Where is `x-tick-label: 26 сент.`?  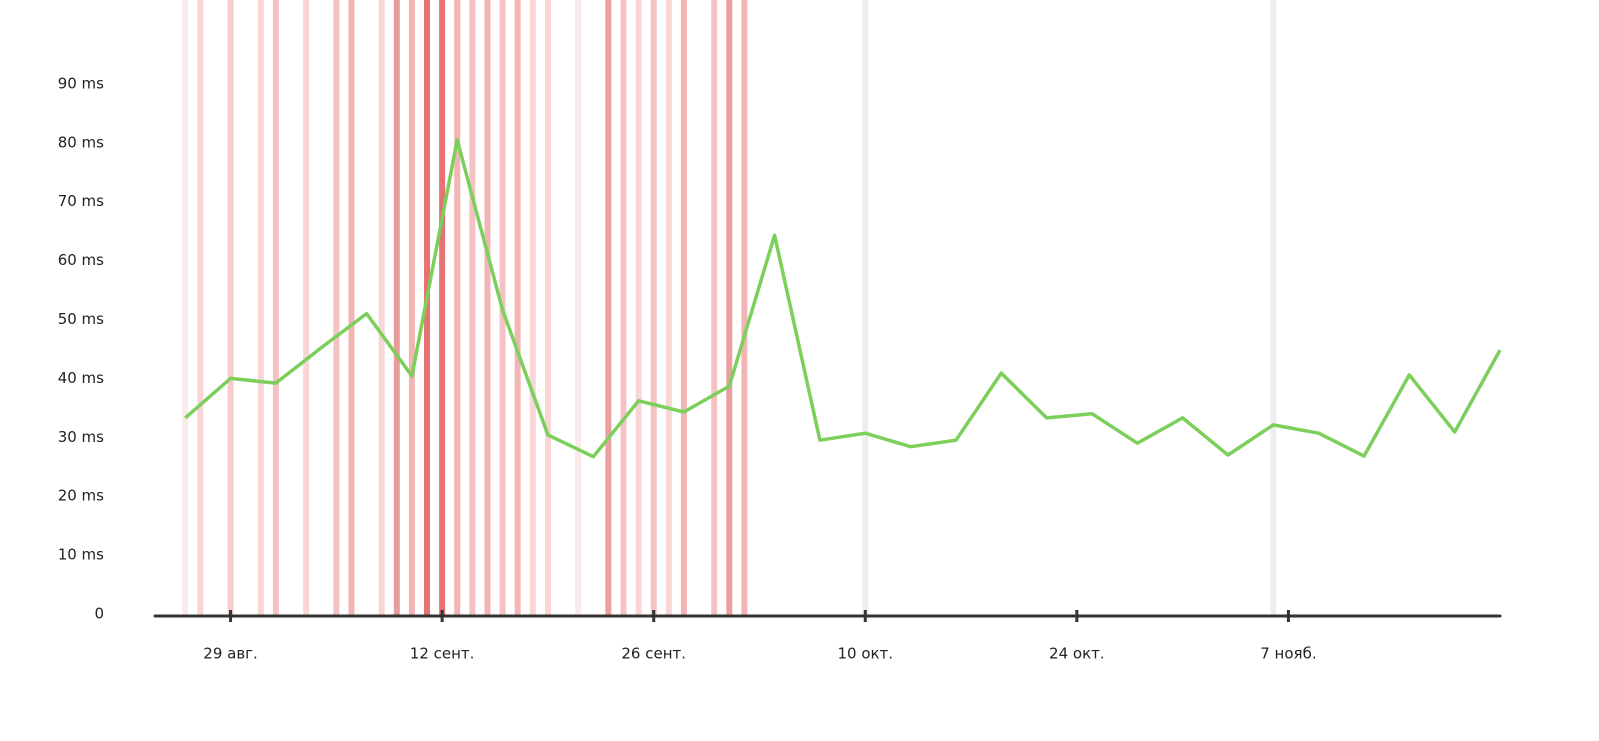 x-tick-label: 26 сент. is located at coordinates (653, 654).